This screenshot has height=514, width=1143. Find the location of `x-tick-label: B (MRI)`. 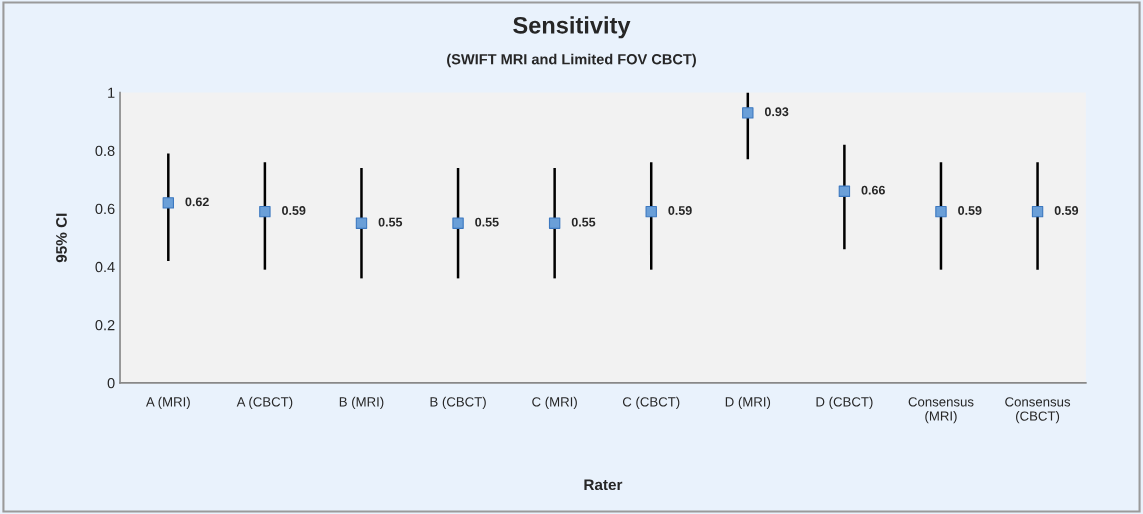

x-tick-label: B (MRI) is located at coordinates (361, 403).